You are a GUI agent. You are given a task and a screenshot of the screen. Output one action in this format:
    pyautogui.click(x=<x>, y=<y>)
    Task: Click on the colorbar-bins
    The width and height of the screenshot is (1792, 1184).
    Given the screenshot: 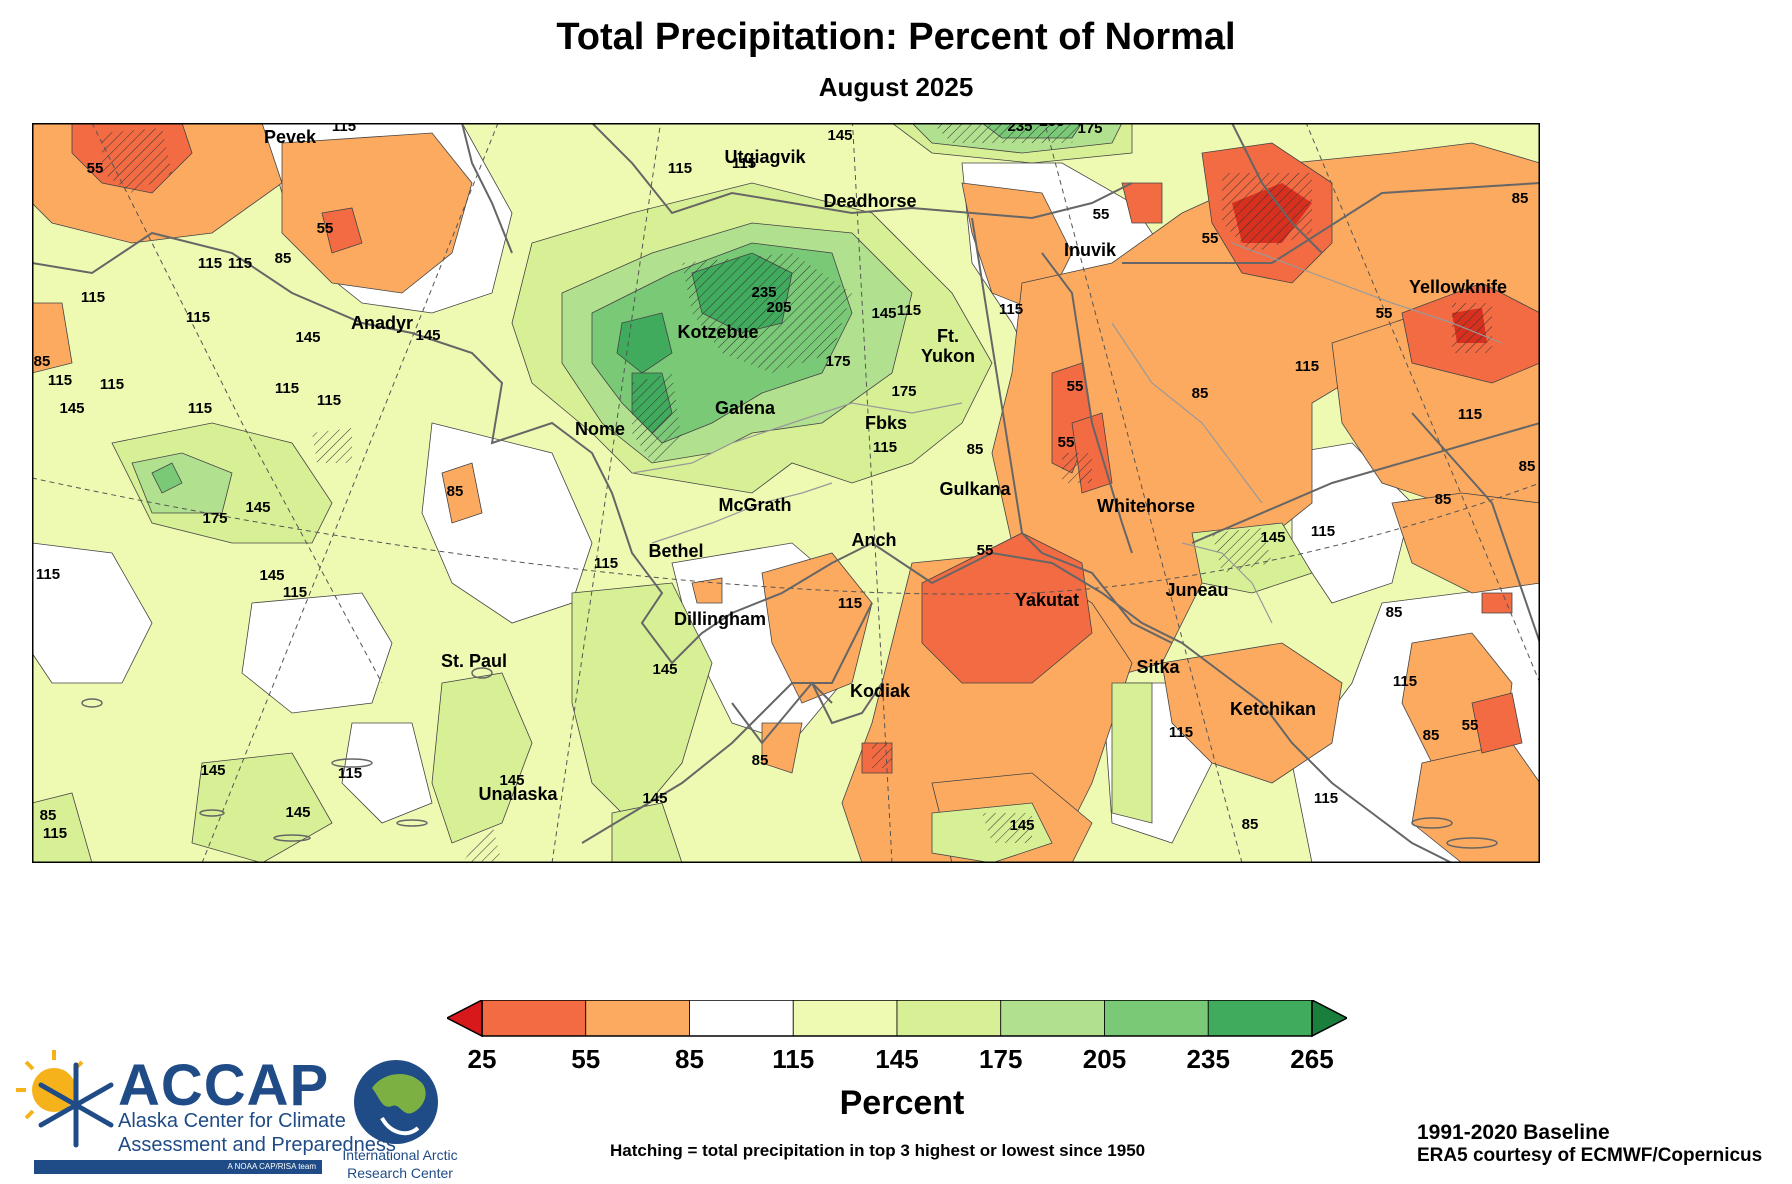 What is the action you would take?
    pyautogui.click(x=897, y=1018)
    